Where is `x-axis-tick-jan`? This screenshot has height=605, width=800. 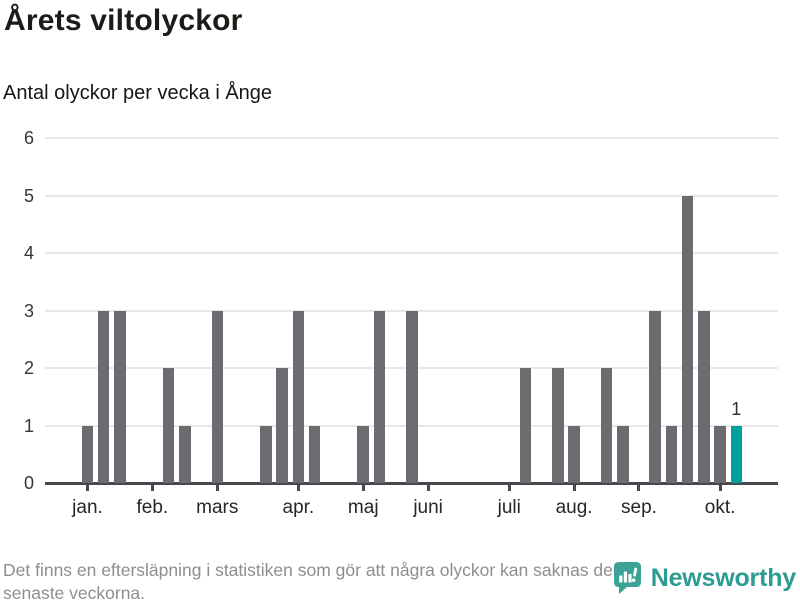
x-axis-tick-jan is located at coordinates (87, 487).